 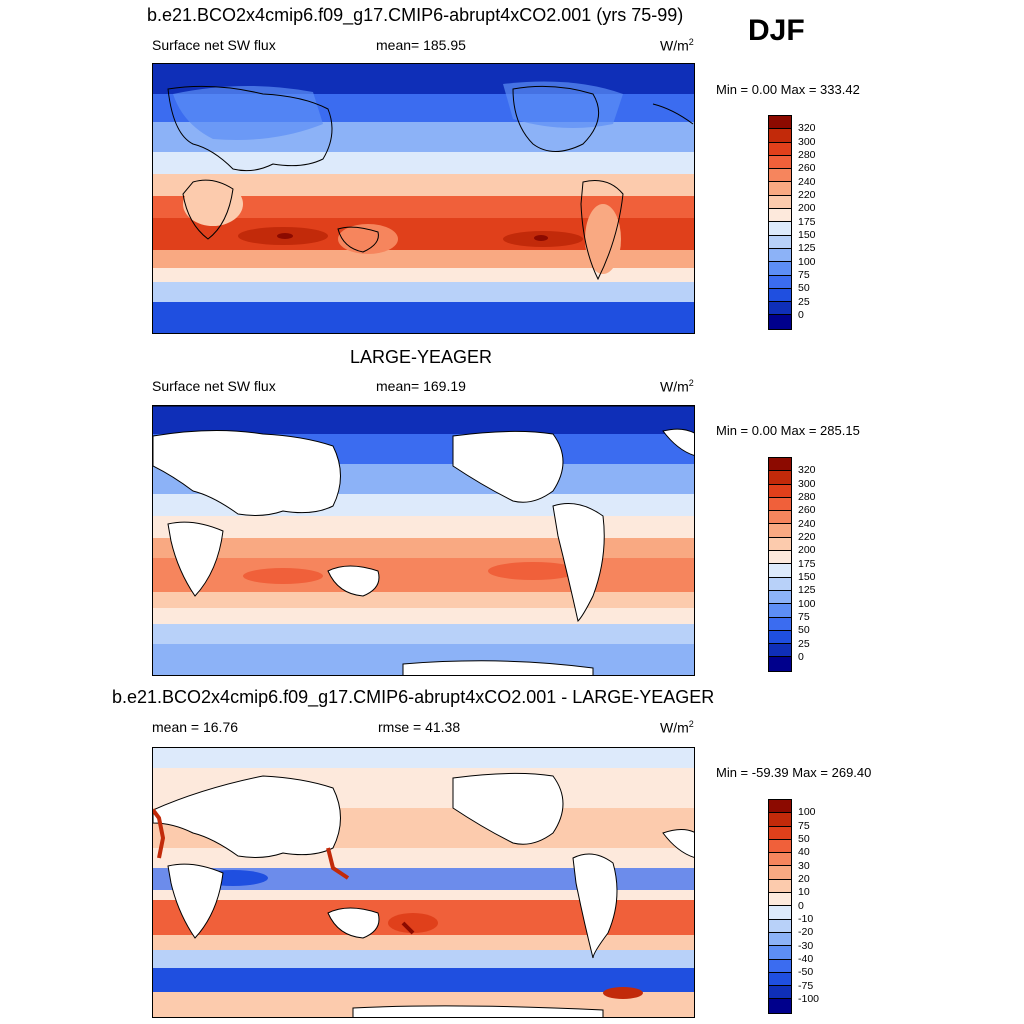 What do you see at coordinates (677, 386) in the screenshot?
I see `panel2-units: W/m2` at bounding box center [677, 386].